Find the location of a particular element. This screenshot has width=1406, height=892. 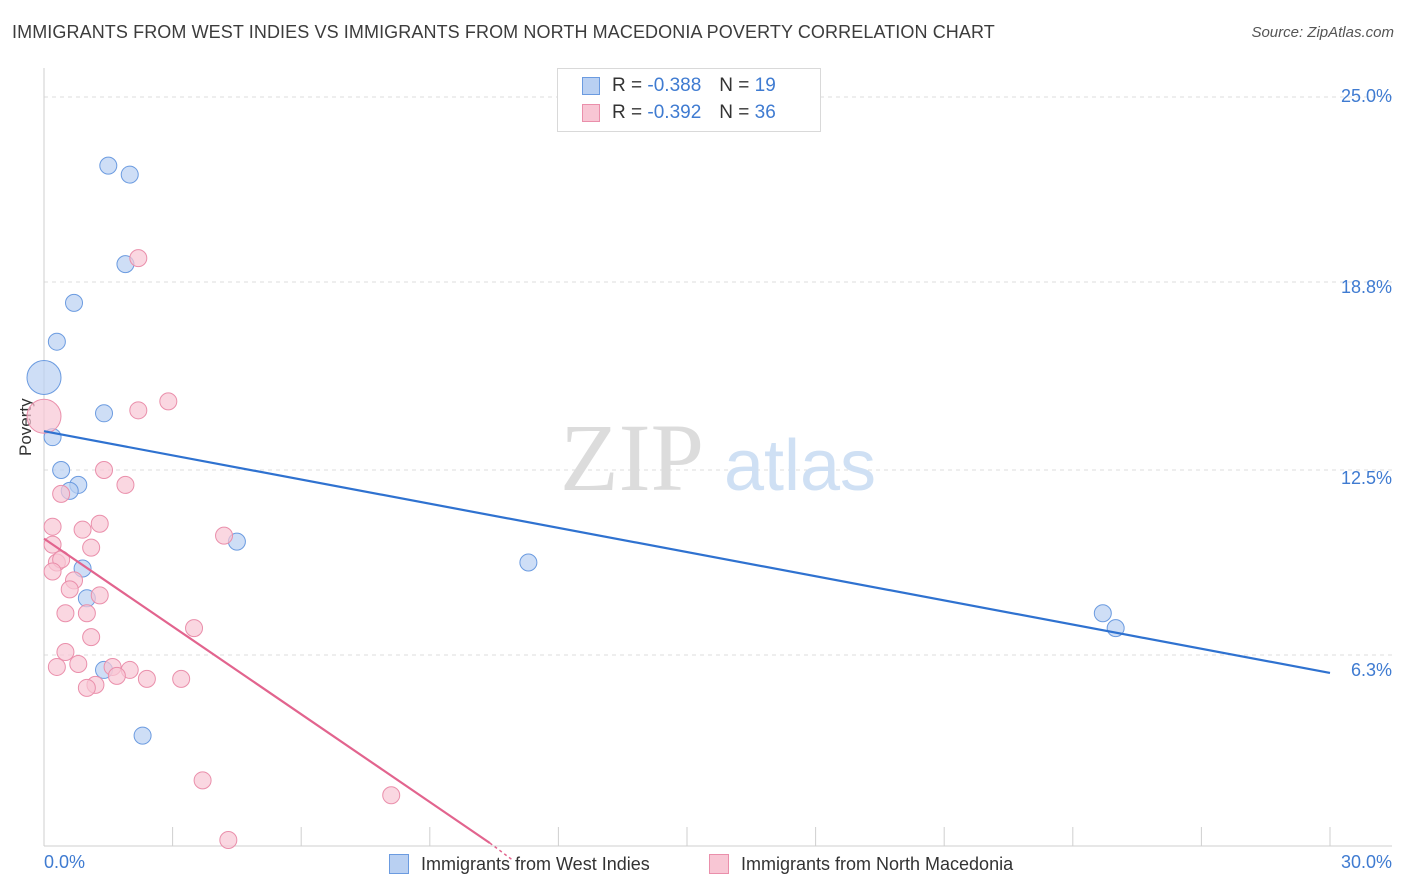

bottom-legend-label: Immigrants from West Indies is located at coordinates (535, 863).